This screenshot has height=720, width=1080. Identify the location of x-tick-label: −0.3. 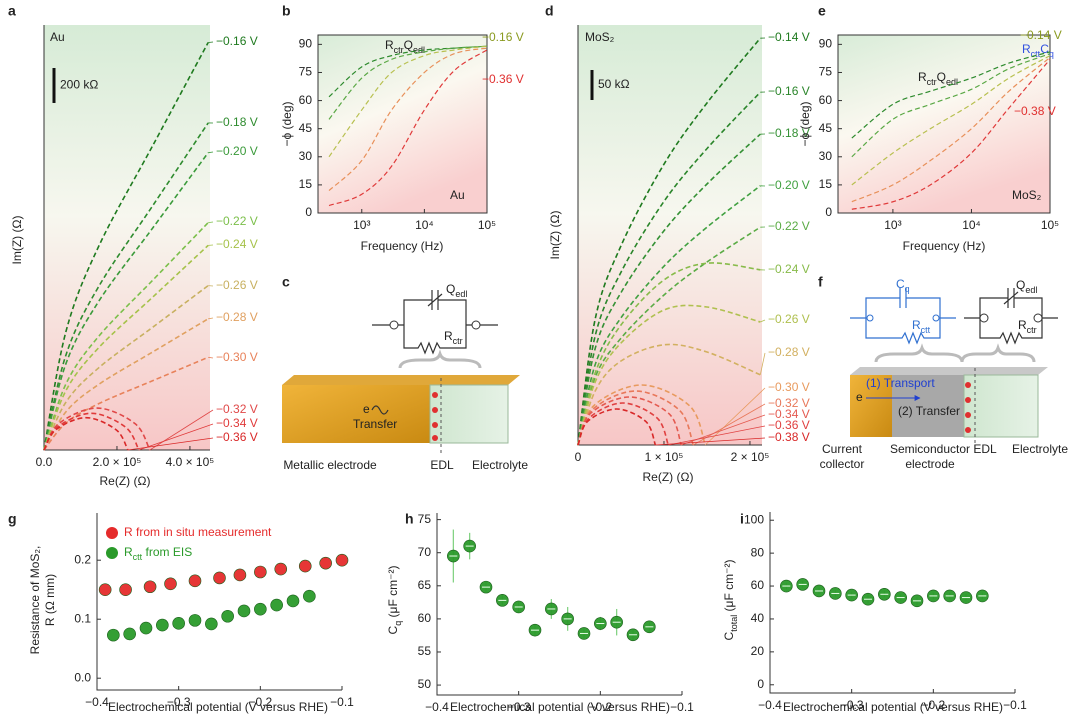
(852, 705).